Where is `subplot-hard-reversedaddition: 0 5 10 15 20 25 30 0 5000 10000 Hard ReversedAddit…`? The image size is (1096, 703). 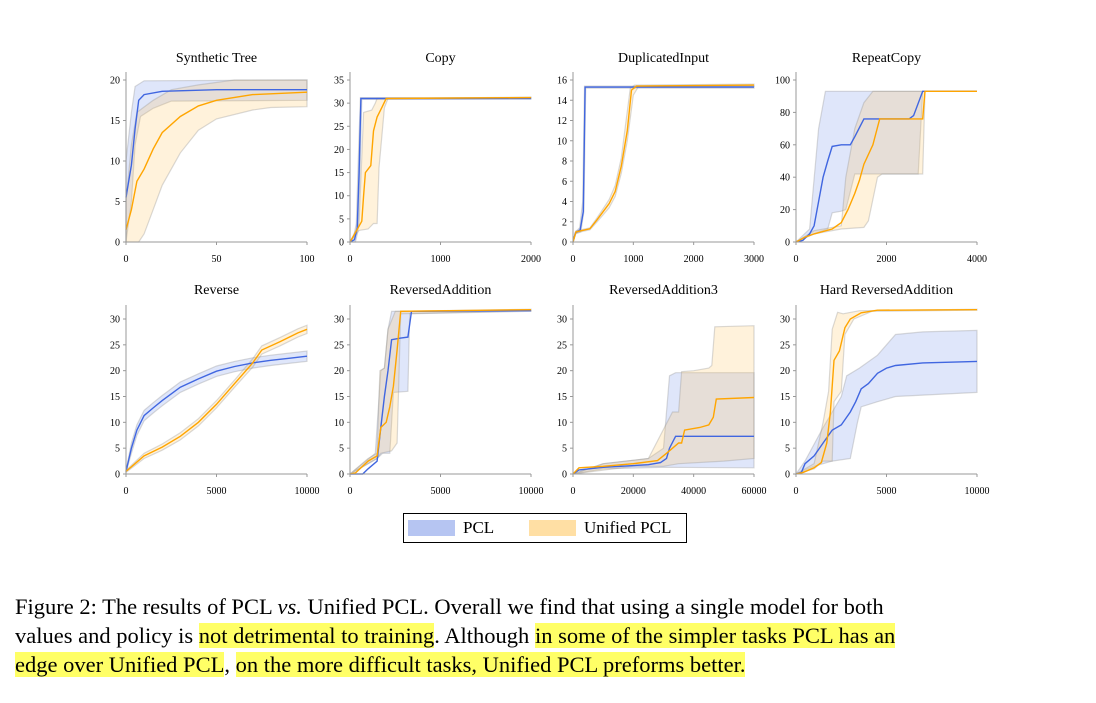
subplot-hard-reversedaddition: 0 5 10 15 20 25 30 0 5000 10000 Hard ReversedAddit… is located at coordinates (885, 390).